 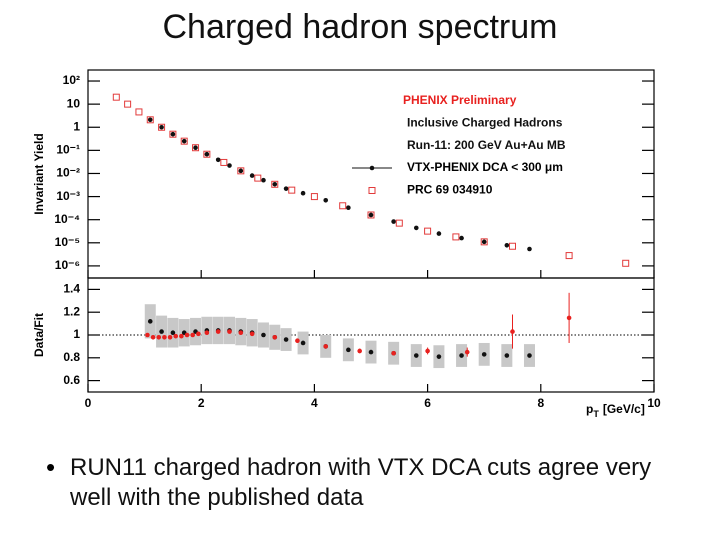 I want to click on y-tick-label: 10⁻¹, so click(x=68, y=150).